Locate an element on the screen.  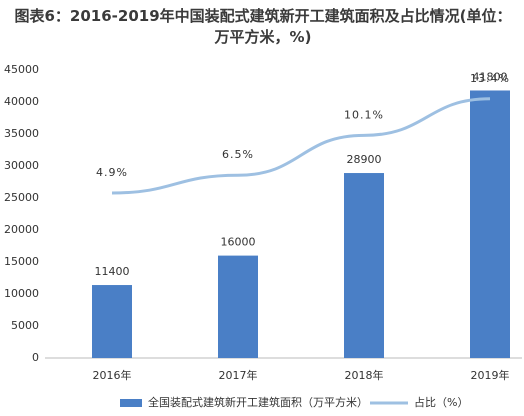
y-tick-label: 45000 is located at coordinates (21, 69).